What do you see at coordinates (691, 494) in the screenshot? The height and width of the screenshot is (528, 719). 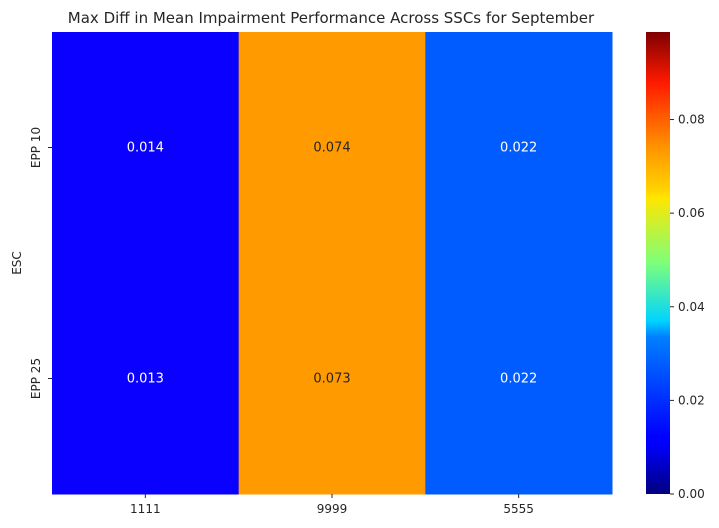 I see `colorbar-tick-label: 0.00` at bounding box center [691, 494].